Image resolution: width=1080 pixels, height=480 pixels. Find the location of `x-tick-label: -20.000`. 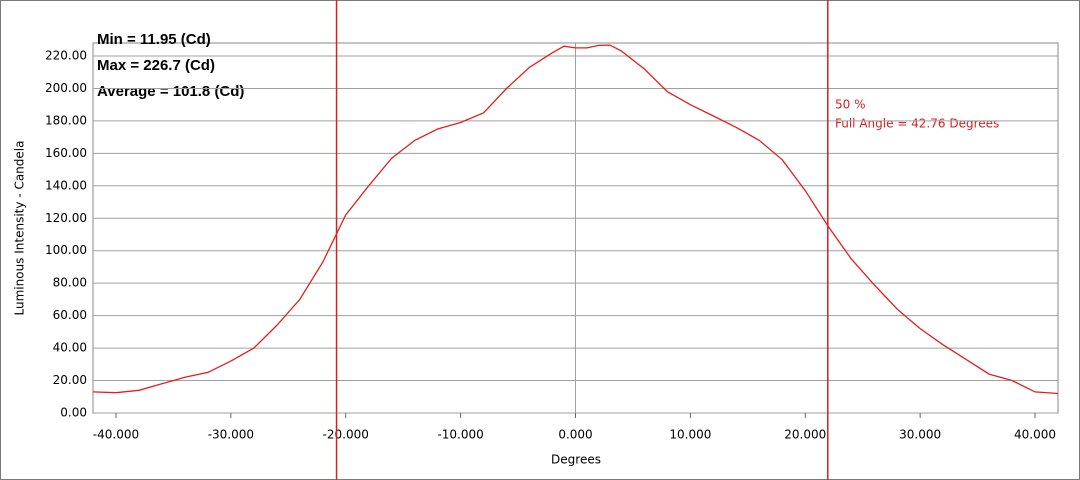

x-tick-label: -20.000 is located at coordinates (346, 435).